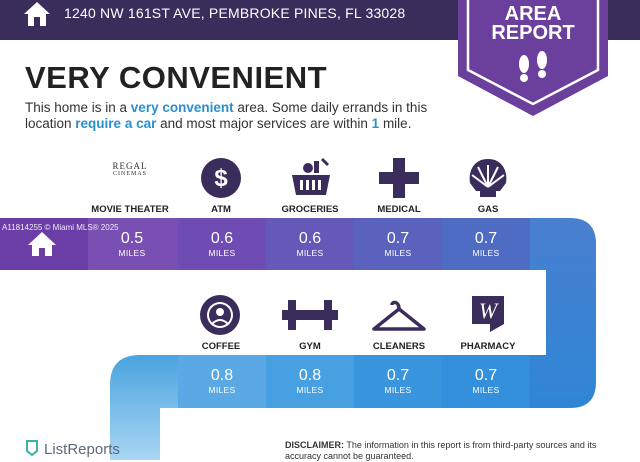 The height and width of the screenshot is (462, 640). Describe the element at coordinates (222, 381) in the screenshot. I see `distance-coffee: 0.8 MILES` at that location.